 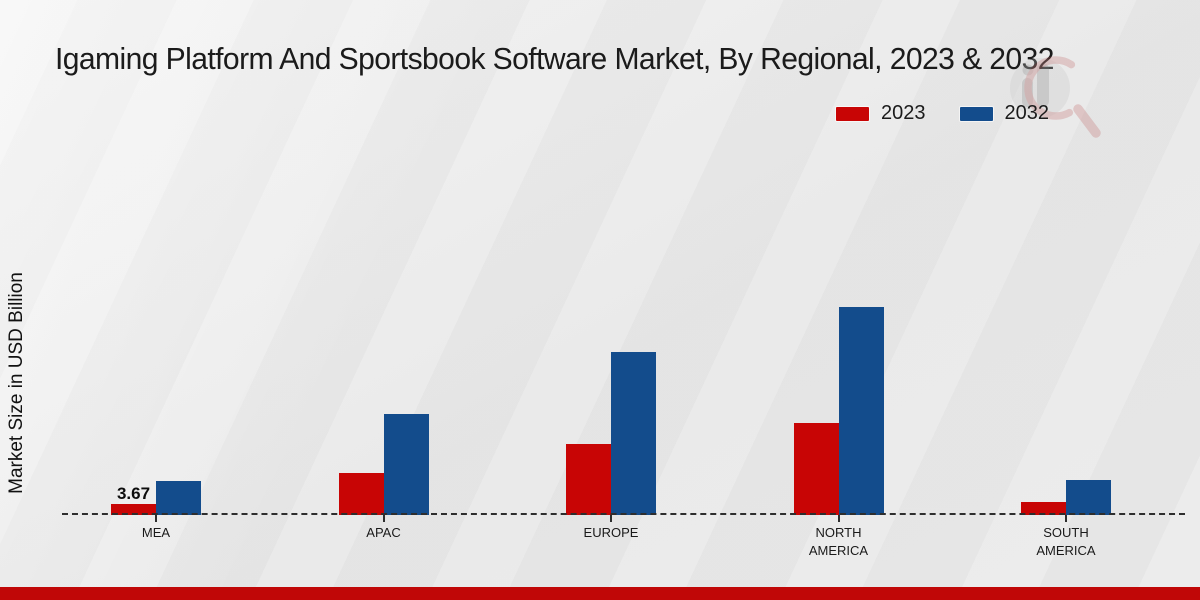 I want to click on x-axis-tick-north-america, so click(x=838, y=518).